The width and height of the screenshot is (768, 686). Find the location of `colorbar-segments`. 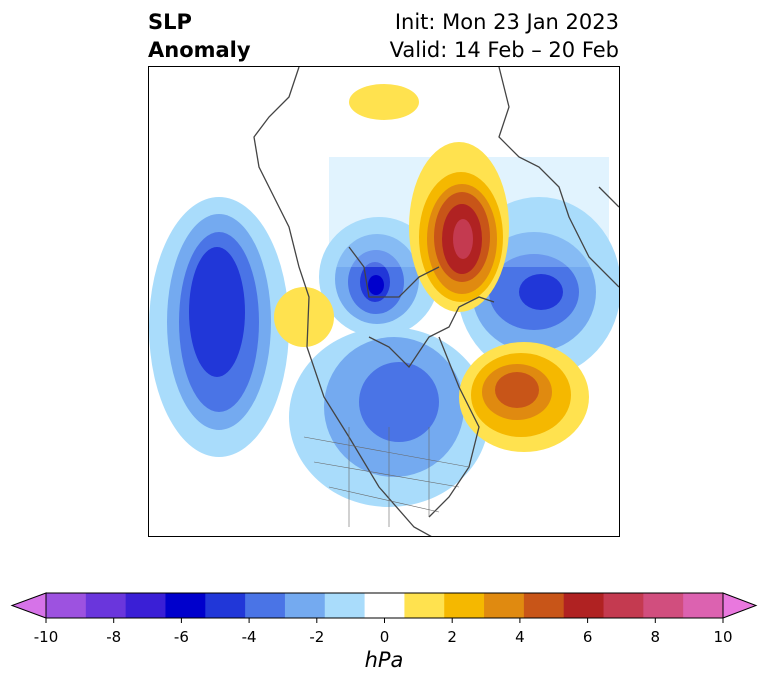

colorbar-segments is located at coordinates (384, 605).